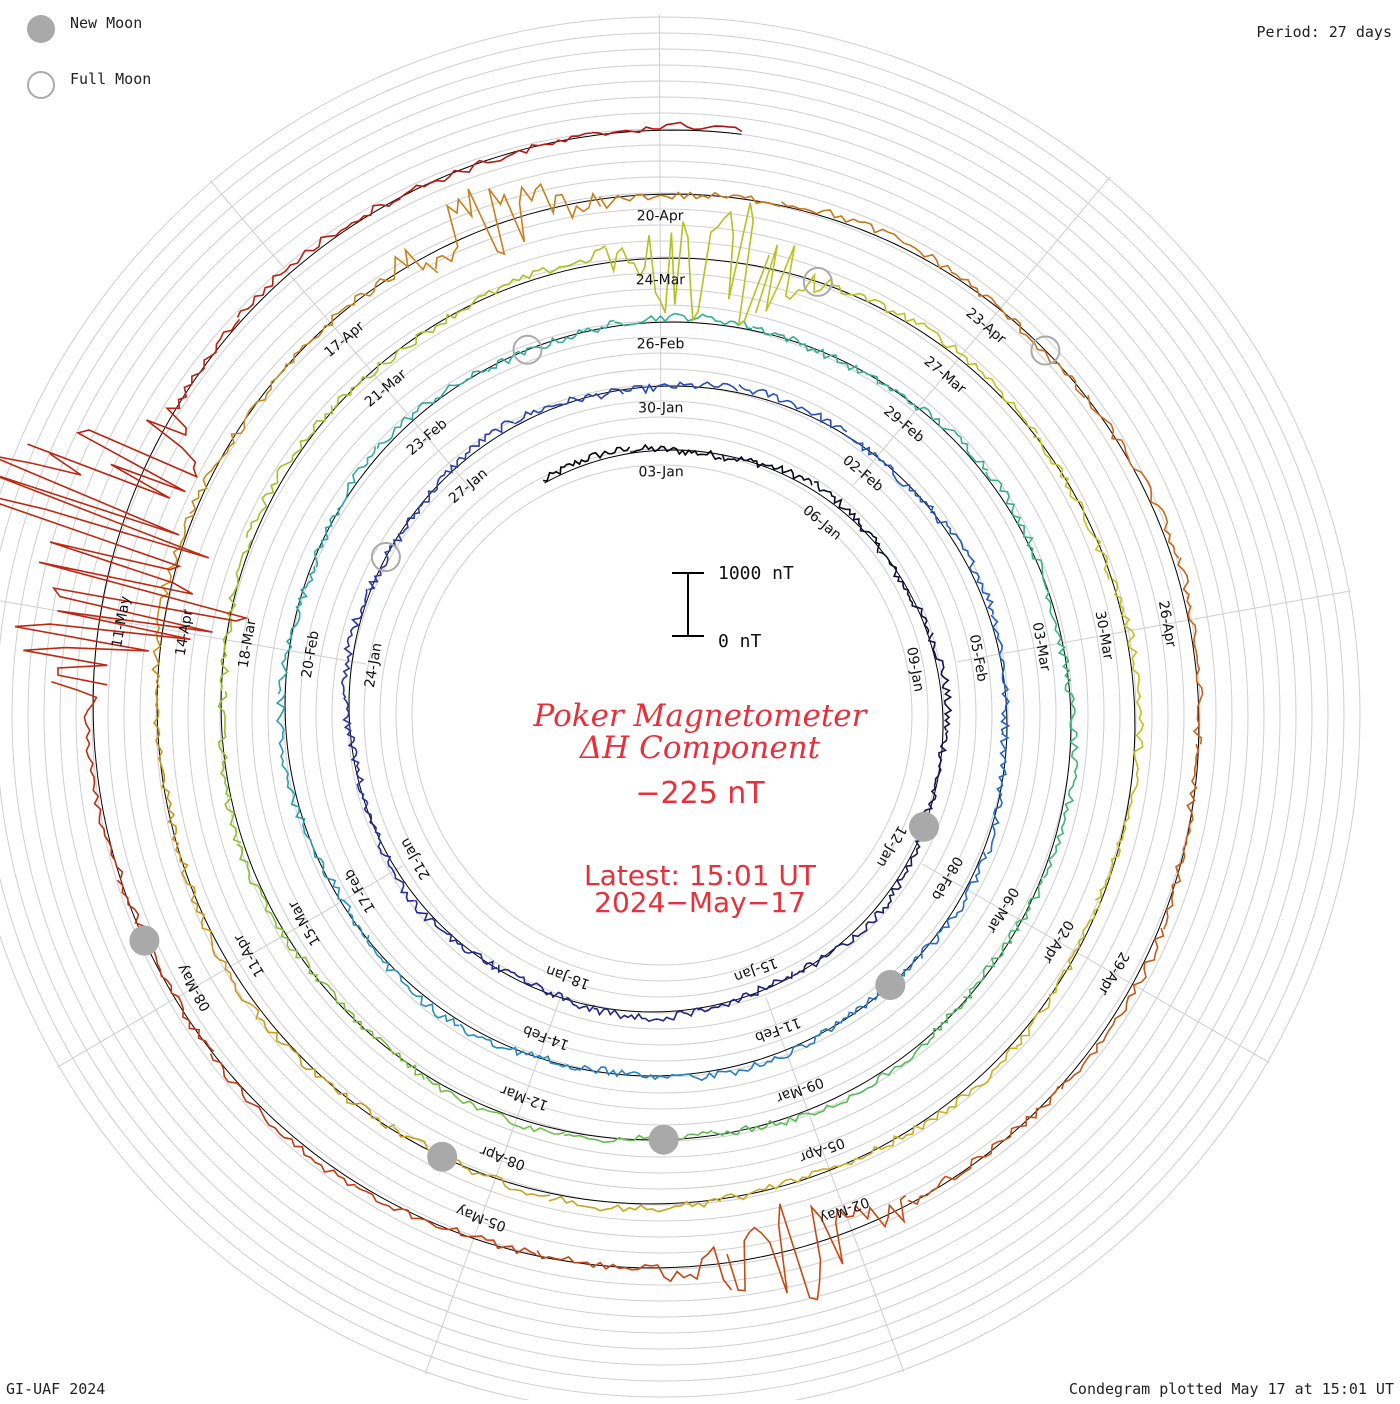  I want to click on date-tick-label: 29-Apr, so click(1113, 973).